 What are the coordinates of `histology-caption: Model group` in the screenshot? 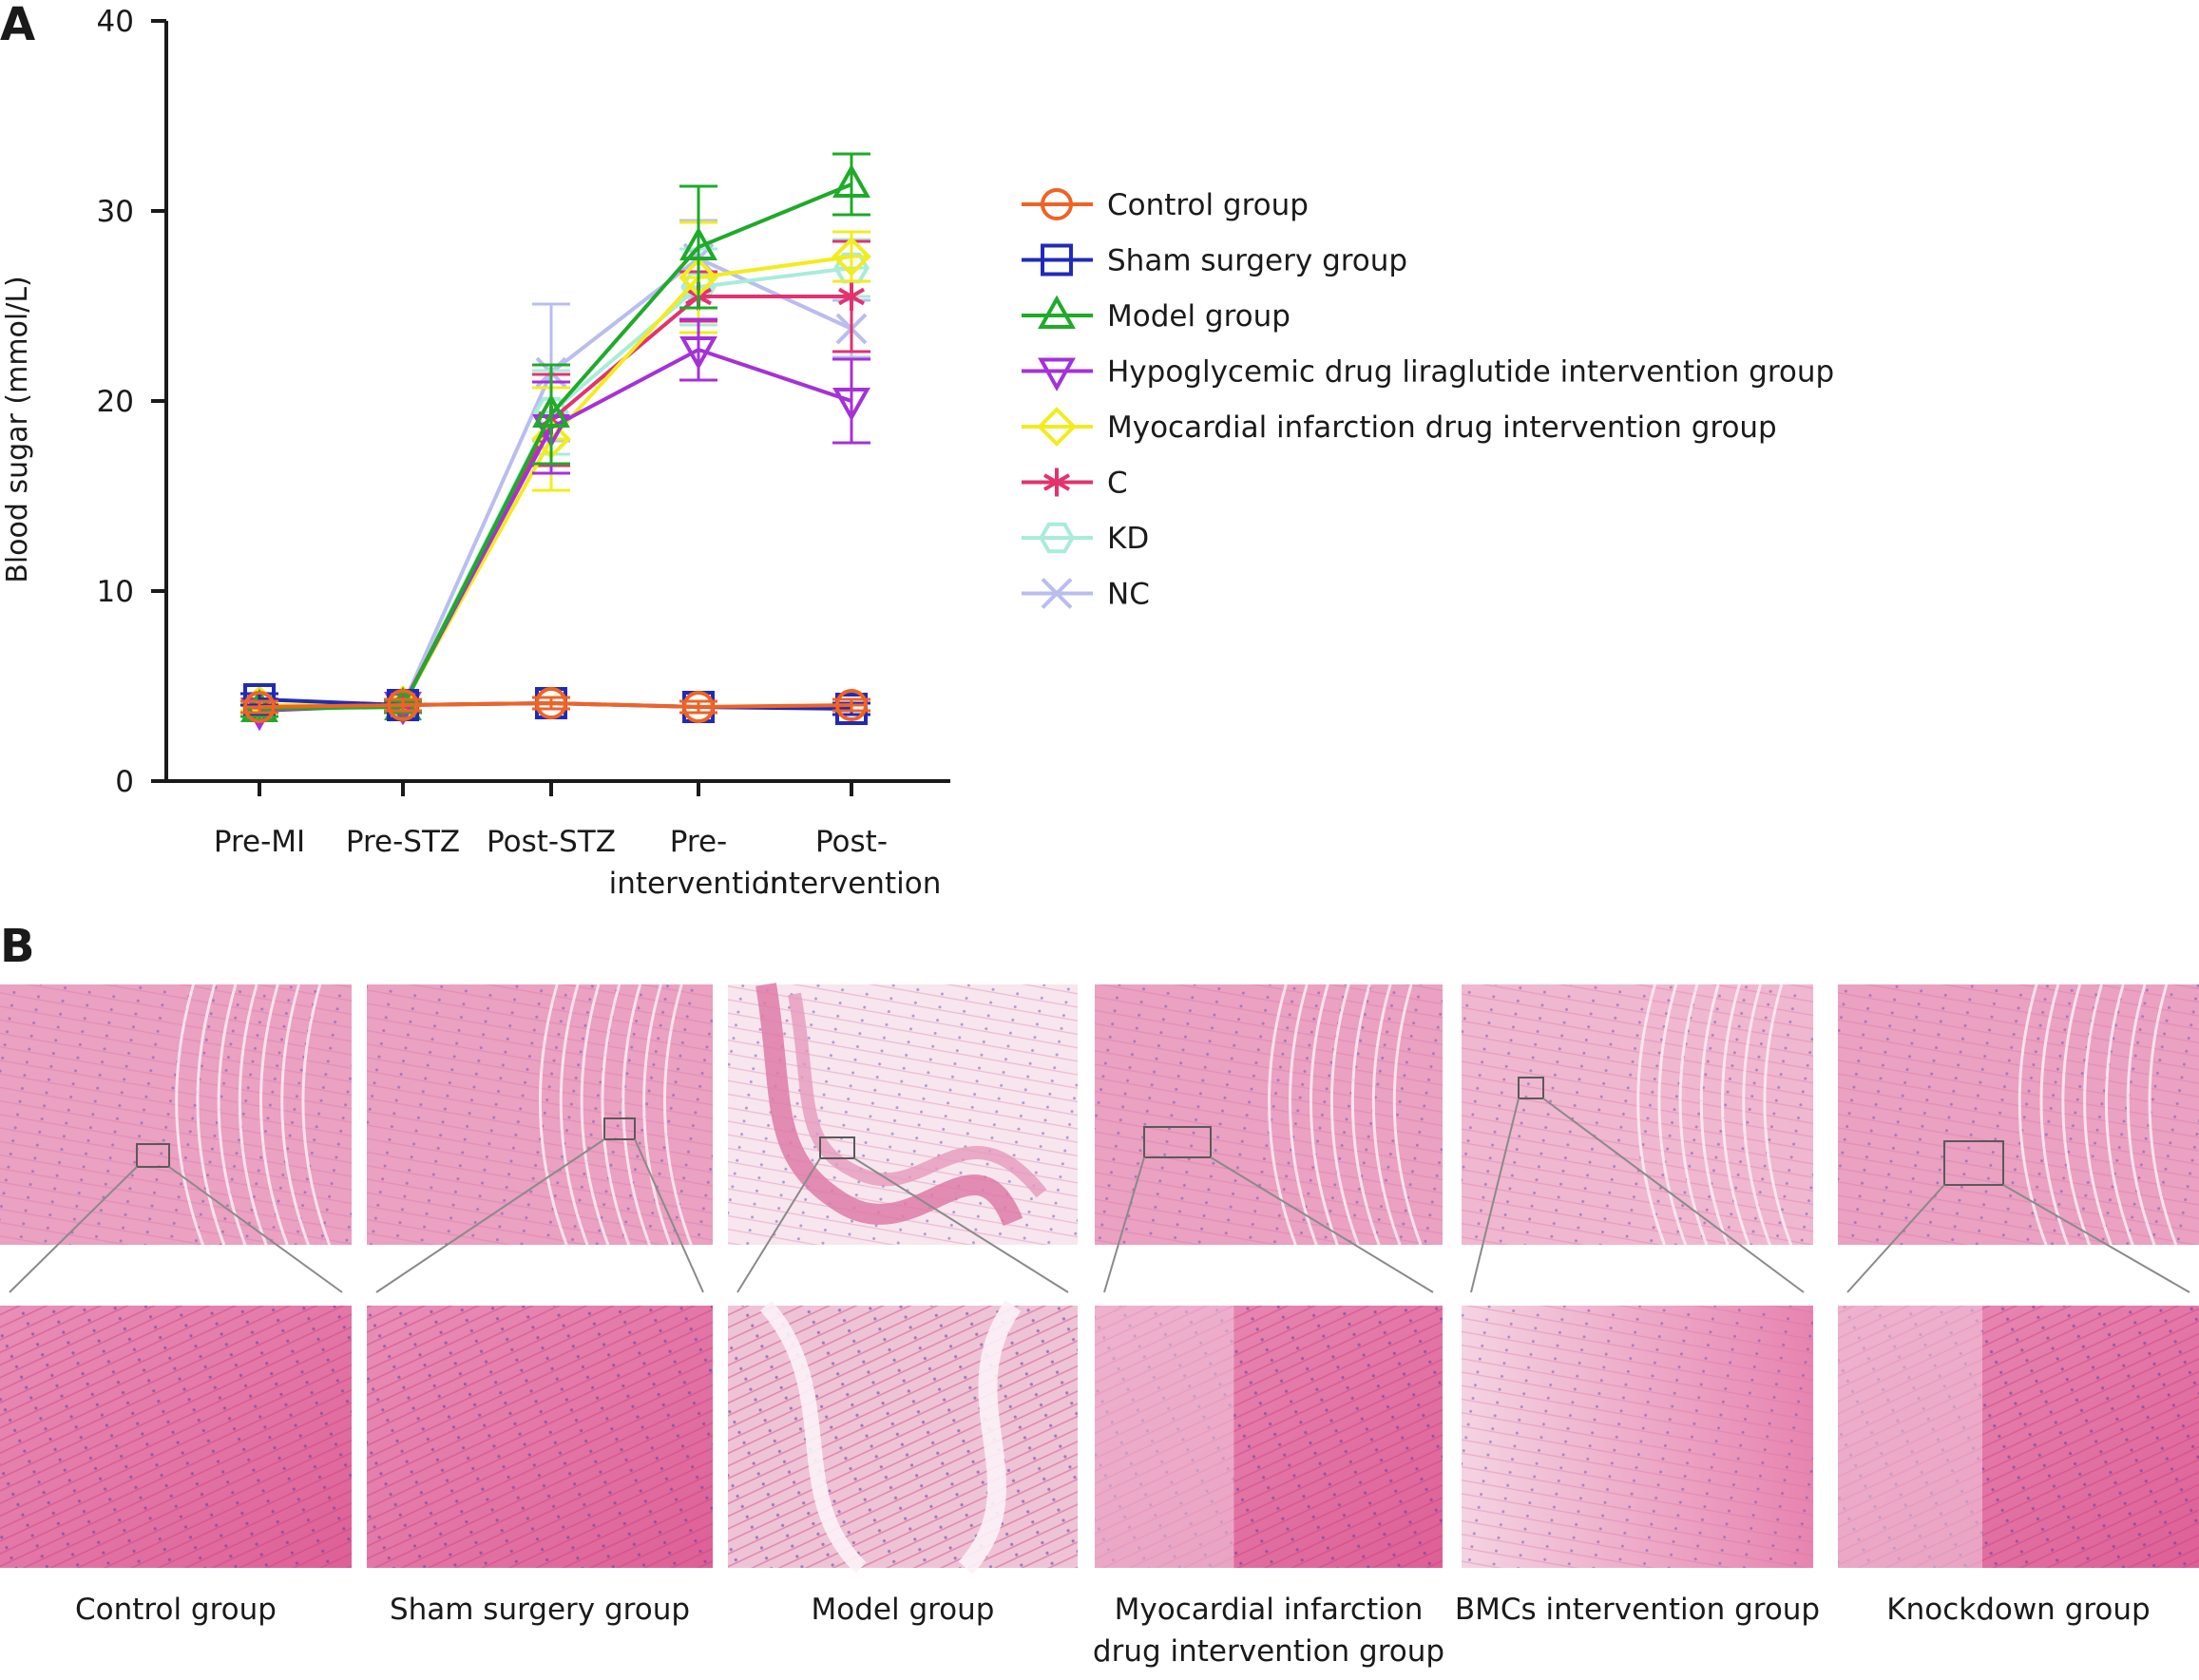 It's located at (903, 1610).